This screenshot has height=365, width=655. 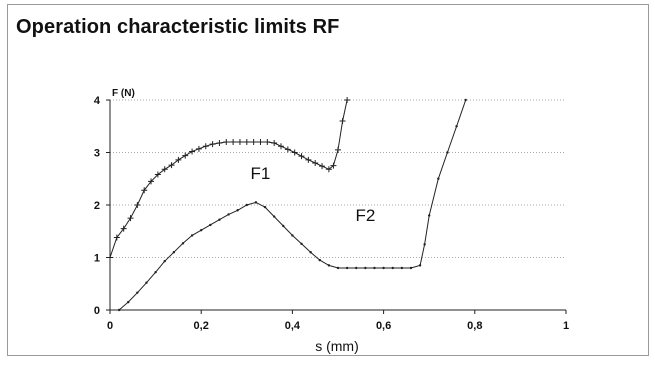 I want to click on y-tick-label-0: 0, so click(x=97, y=311).